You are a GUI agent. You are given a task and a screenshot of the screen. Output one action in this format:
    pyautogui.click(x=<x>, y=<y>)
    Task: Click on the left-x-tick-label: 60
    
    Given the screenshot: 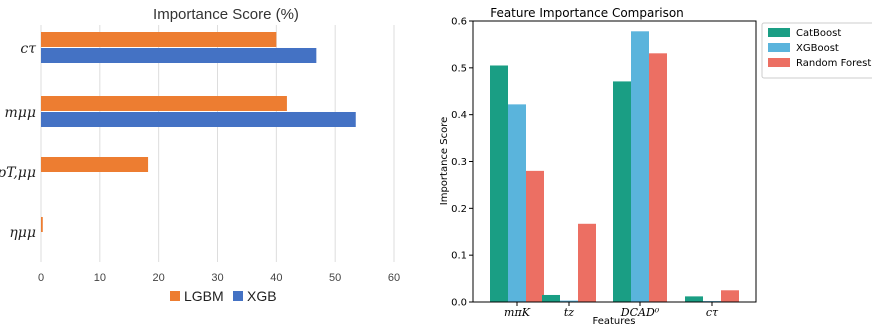 What is the action you would take?
    pyautogui.click(x=394, y=278)
    